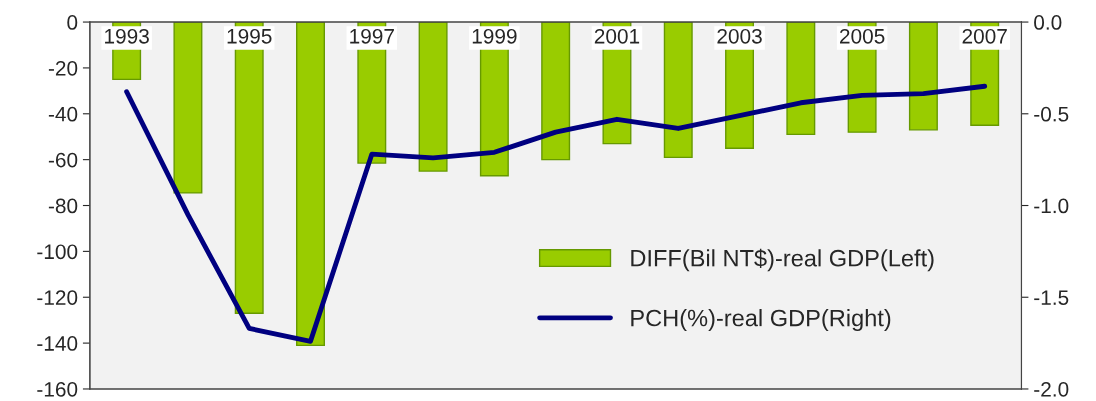 The image size is (1096, 401). Describe the element at coordinates (57, 389) in the screenshot. I see `y-tick-label: -160` at that location.